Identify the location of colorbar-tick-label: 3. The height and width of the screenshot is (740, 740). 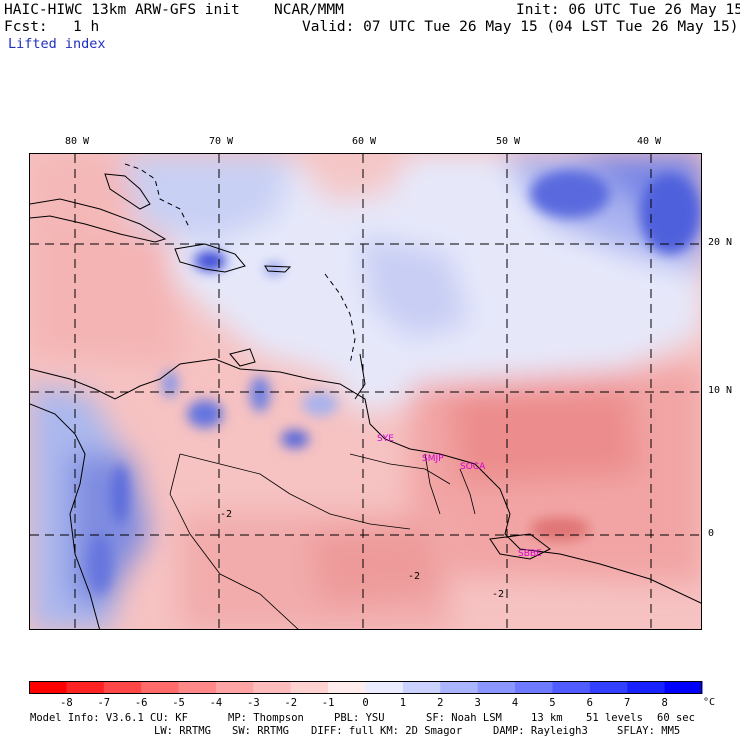
(478, 702).